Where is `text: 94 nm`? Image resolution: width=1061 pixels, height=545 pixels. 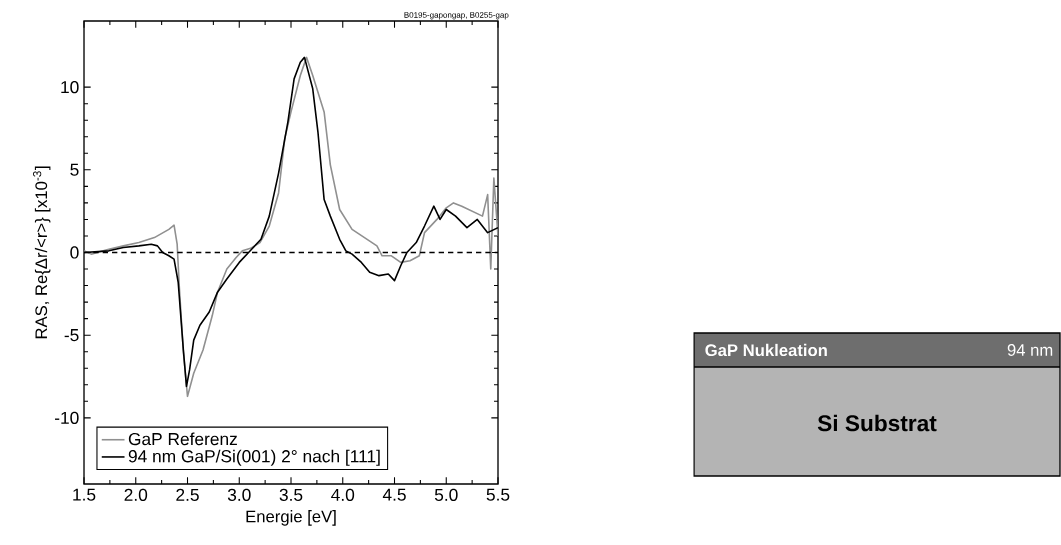 text: 94 nm is located at coordinates (1030, 350).